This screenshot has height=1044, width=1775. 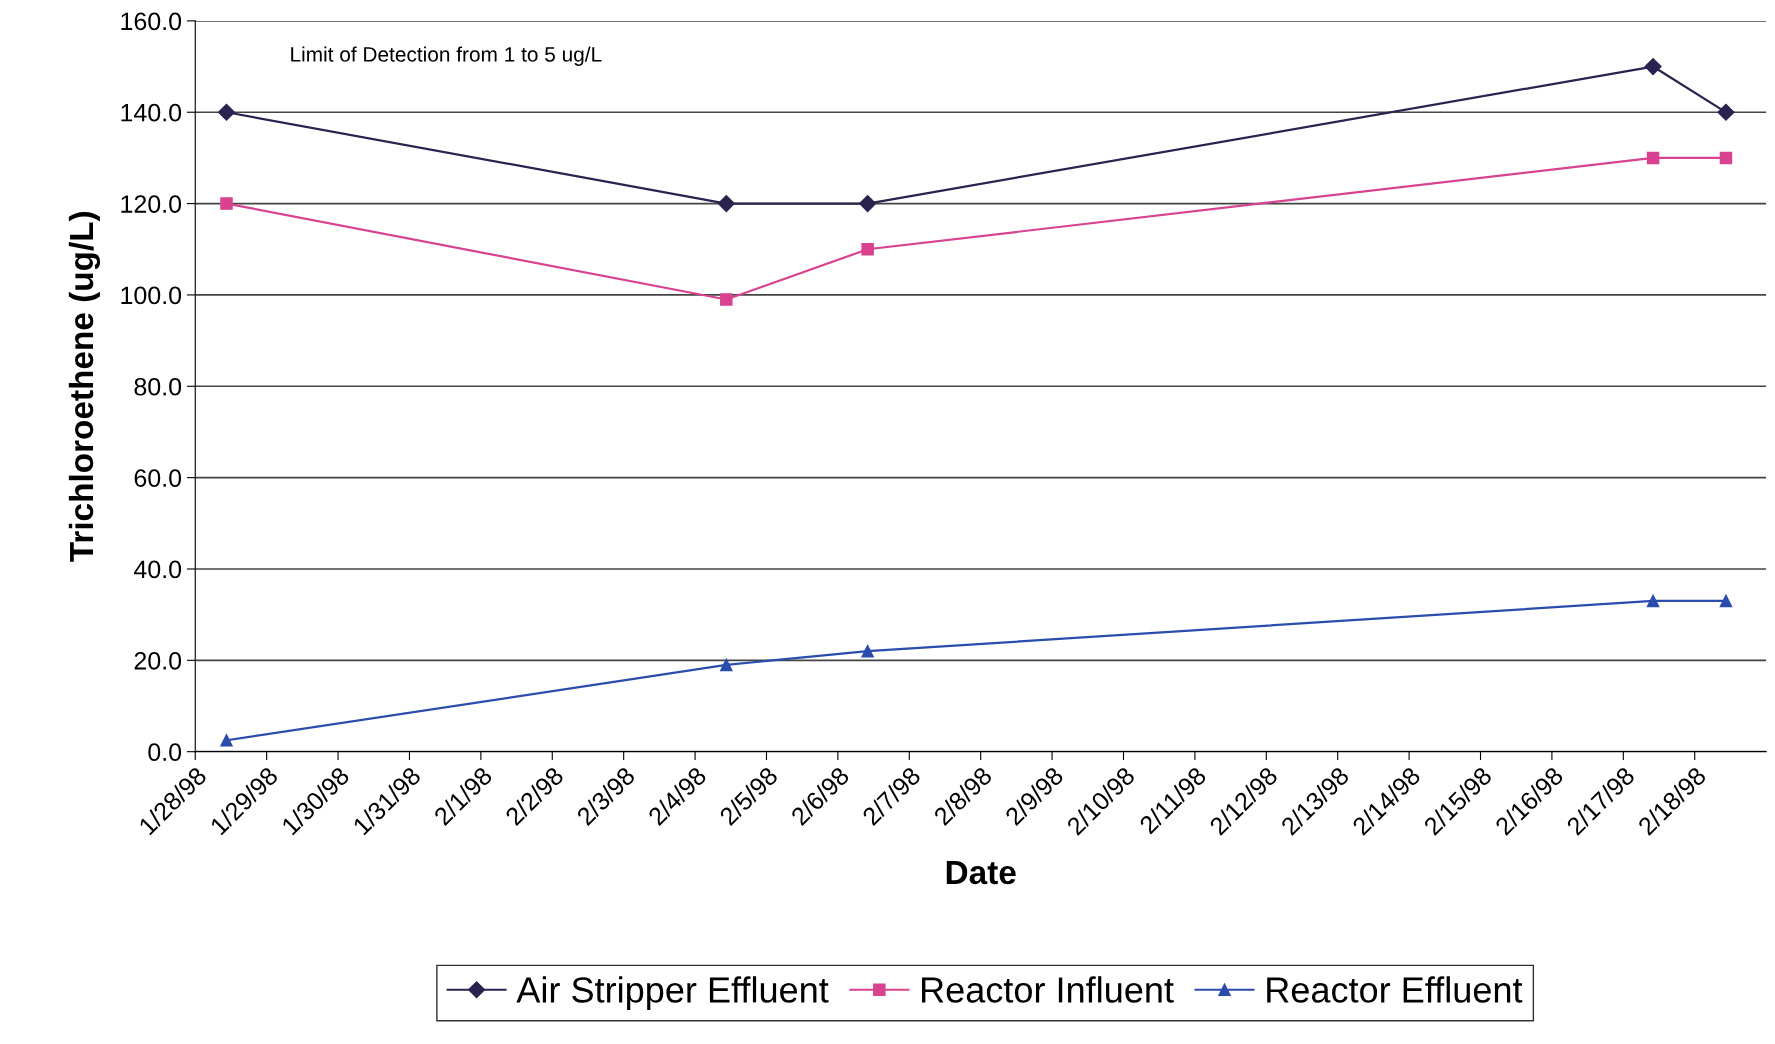 What do you see at coordinates (981, 873) in the screenshot?
I see `x-axis-title: Date` at bounding box center [981, 873].